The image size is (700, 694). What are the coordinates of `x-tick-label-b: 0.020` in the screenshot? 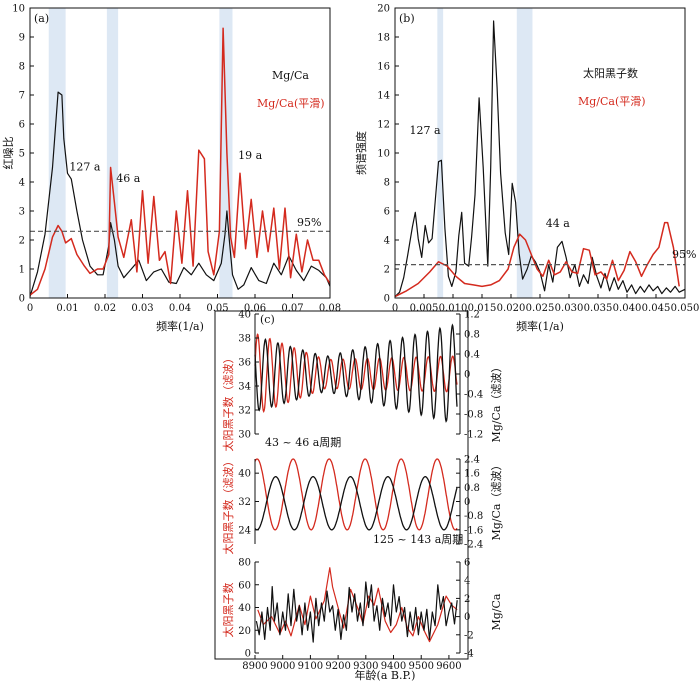 It's located at (511, 308).